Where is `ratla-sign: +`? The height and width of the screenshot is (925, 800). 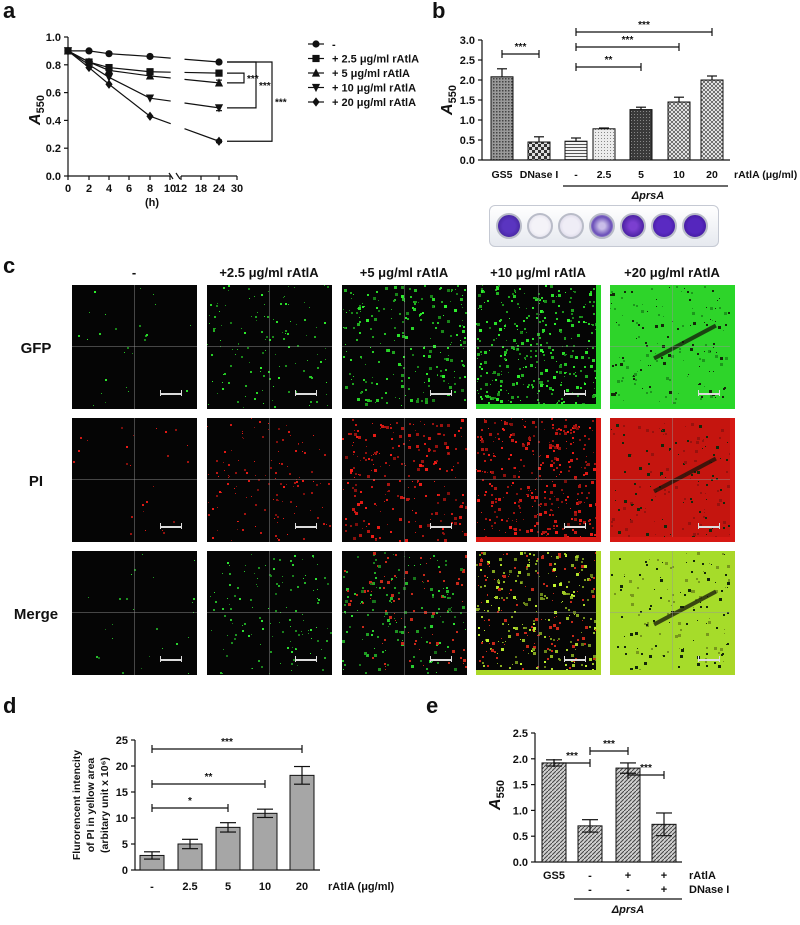
ratla-sign: + is located at coordinates (628, 876).